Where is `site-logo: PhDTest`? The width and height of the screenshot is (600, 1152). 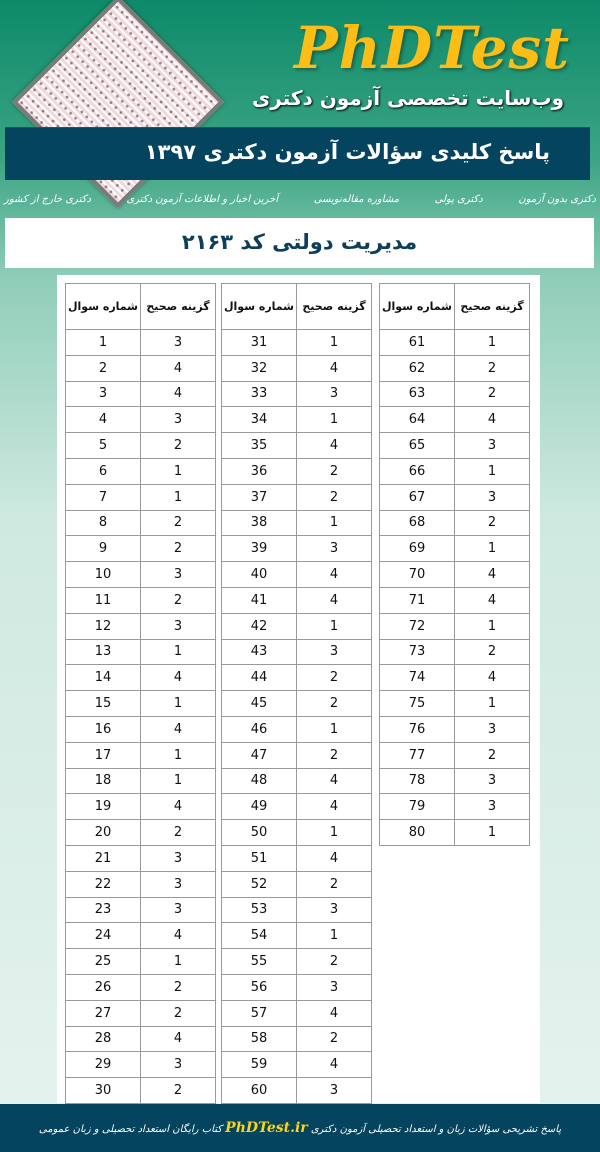
site-logo: PhDTest is located at coordinates (432, 48).